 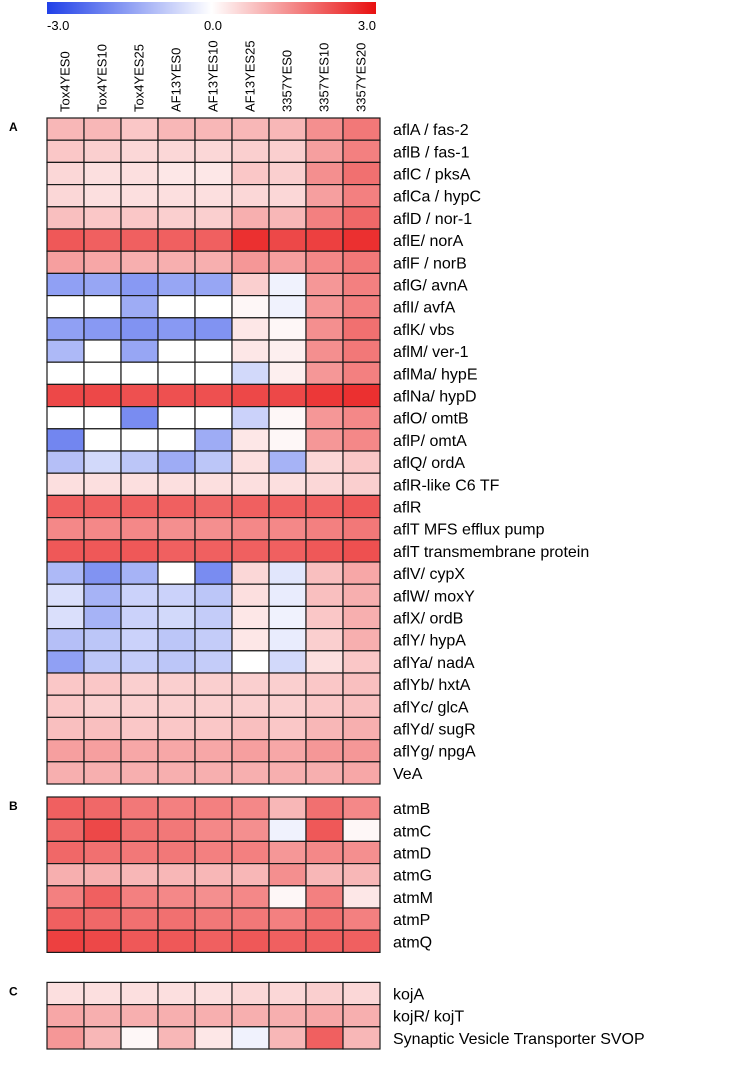 What do you see at coordinates (211, 8) in the screenshot?
I see `color-scale-bar` at bounding box center [211, 8].